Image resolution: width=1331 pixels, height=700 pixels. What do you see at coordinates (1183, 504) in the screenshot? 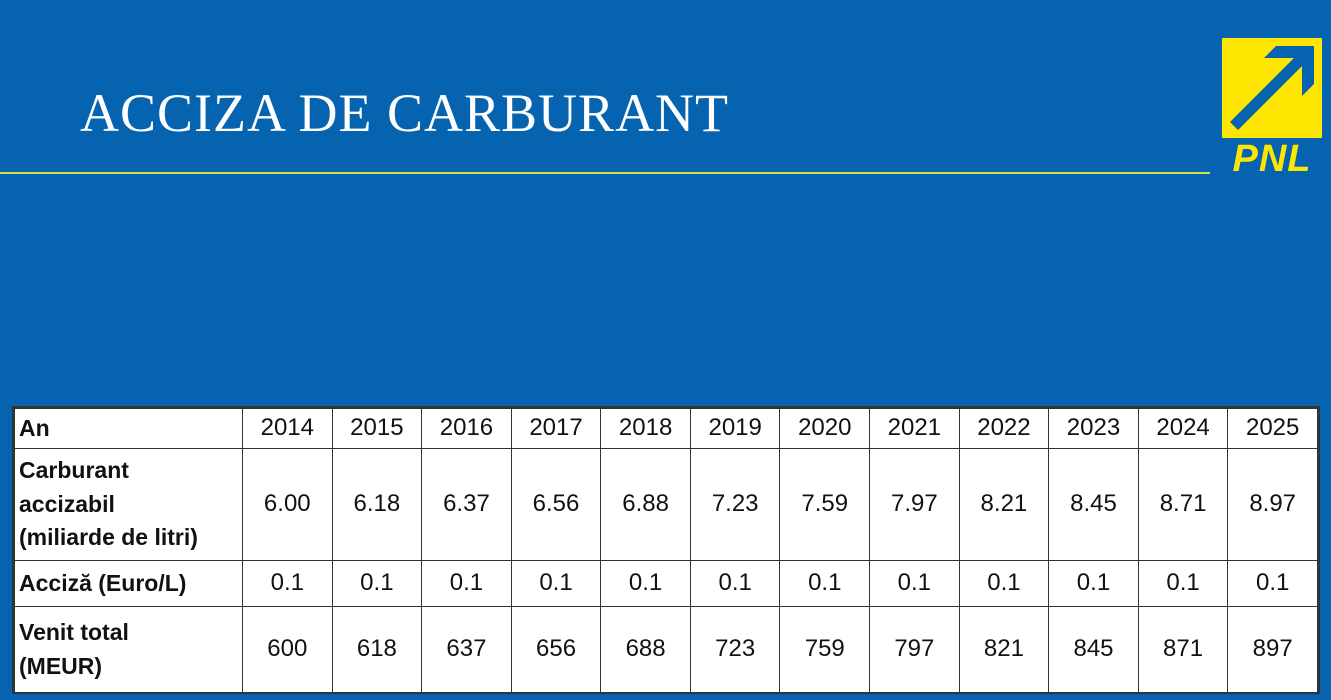
I see `table-cell: 8.71` at bounding box center [1183, 504].